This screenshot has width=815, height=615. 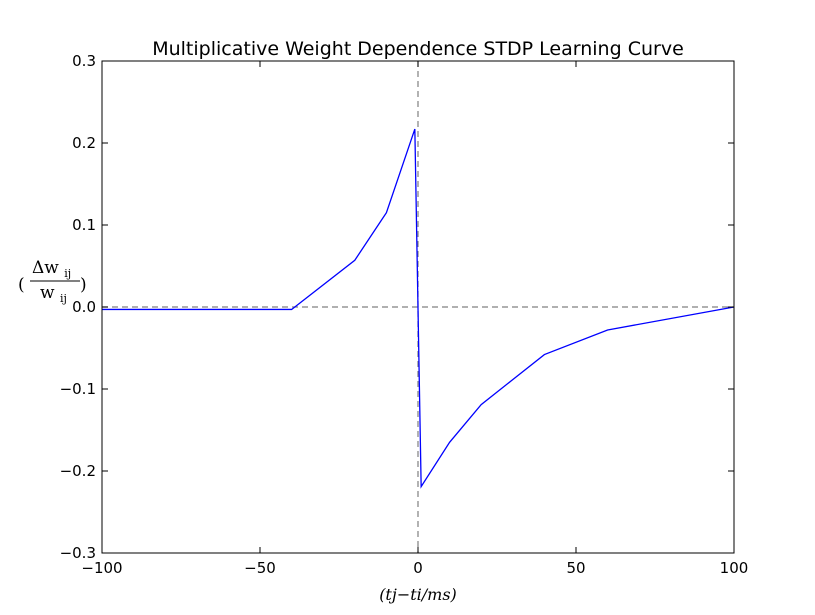 What do you see at coordinates (67, 273) in the screenshot?
I see `y-axis-label-numerator-sub: ij` at bounding box center [67, 273].